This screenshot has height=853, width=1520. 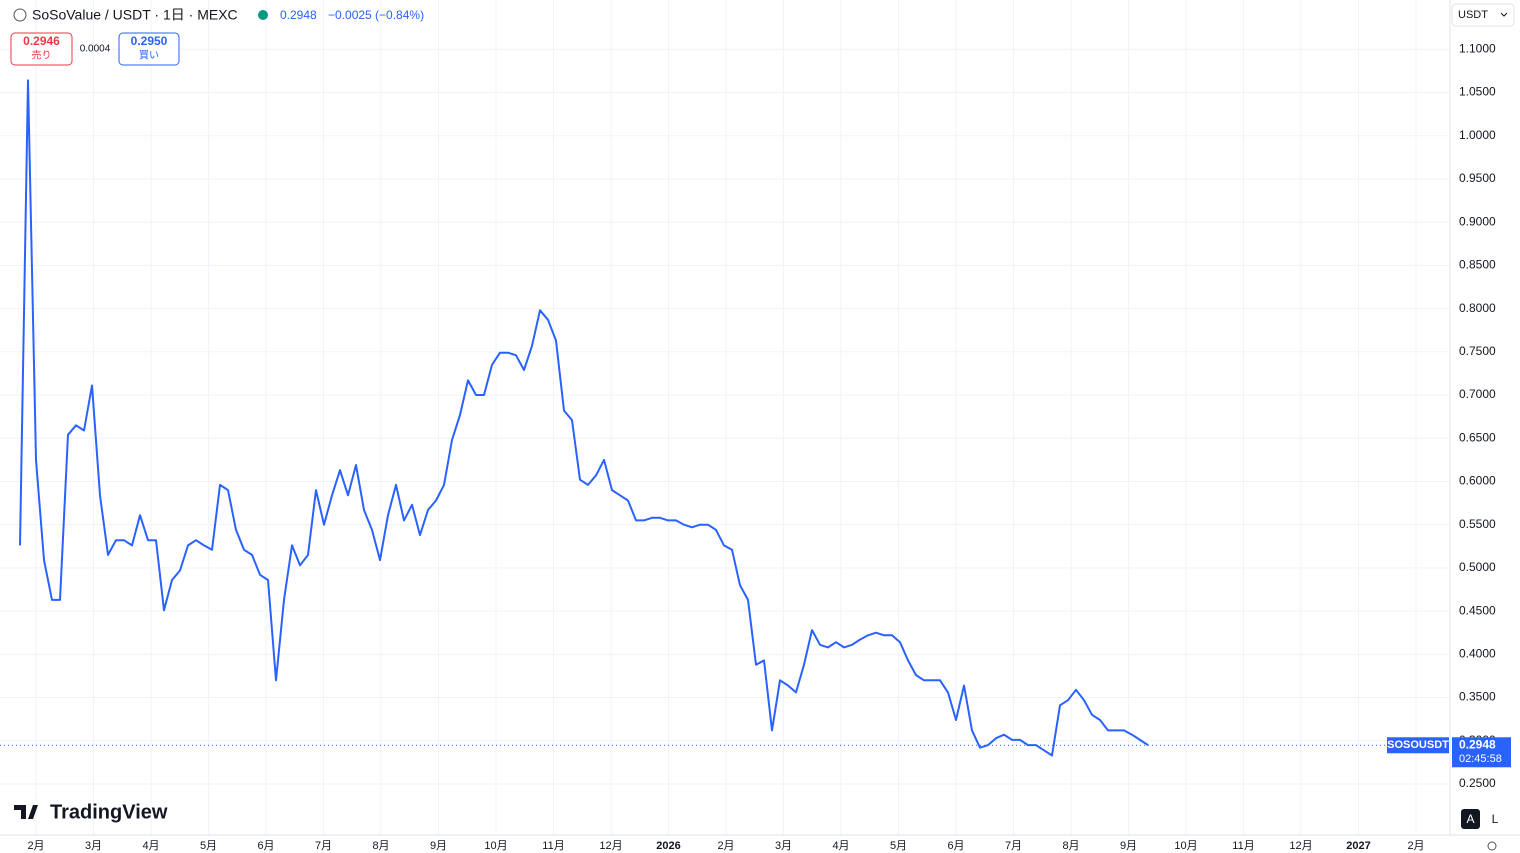 I want to click on y-tick-label: 0.5000, so click(x=1477, y=567).